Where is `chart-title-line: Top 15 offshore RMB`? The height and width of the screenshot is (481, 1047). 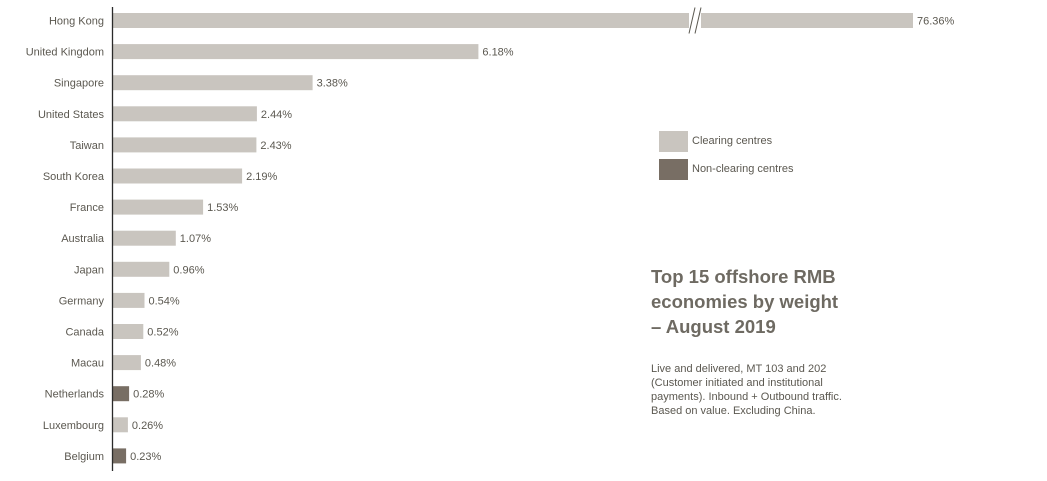
chart-title-line: Top 15 offshore RMB is located at coordinates (743, 276).